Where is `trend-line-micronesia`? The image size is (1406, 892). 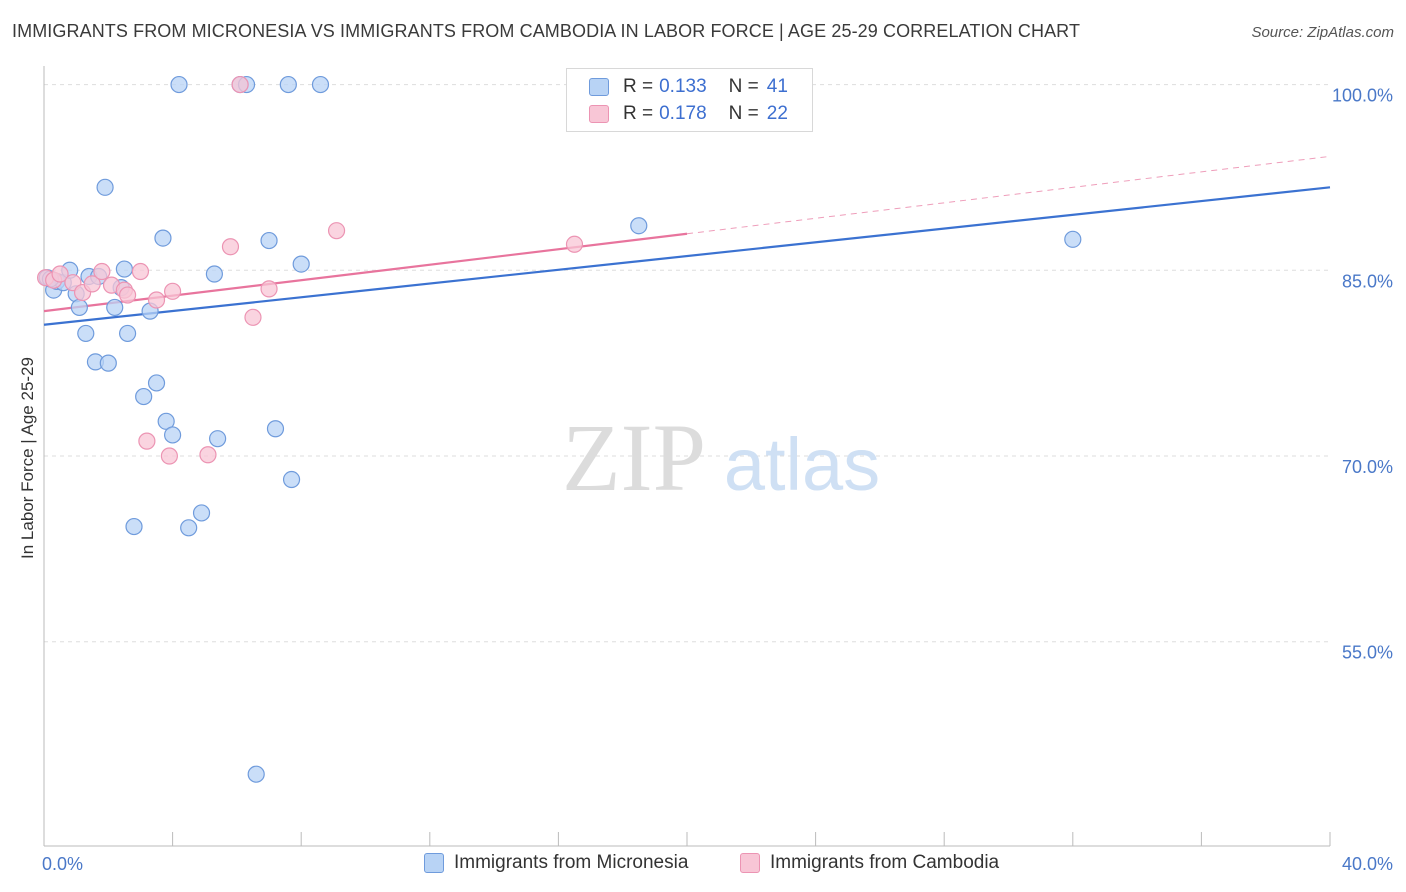 trend-line-micronesia is located at coordinates (687, 256).